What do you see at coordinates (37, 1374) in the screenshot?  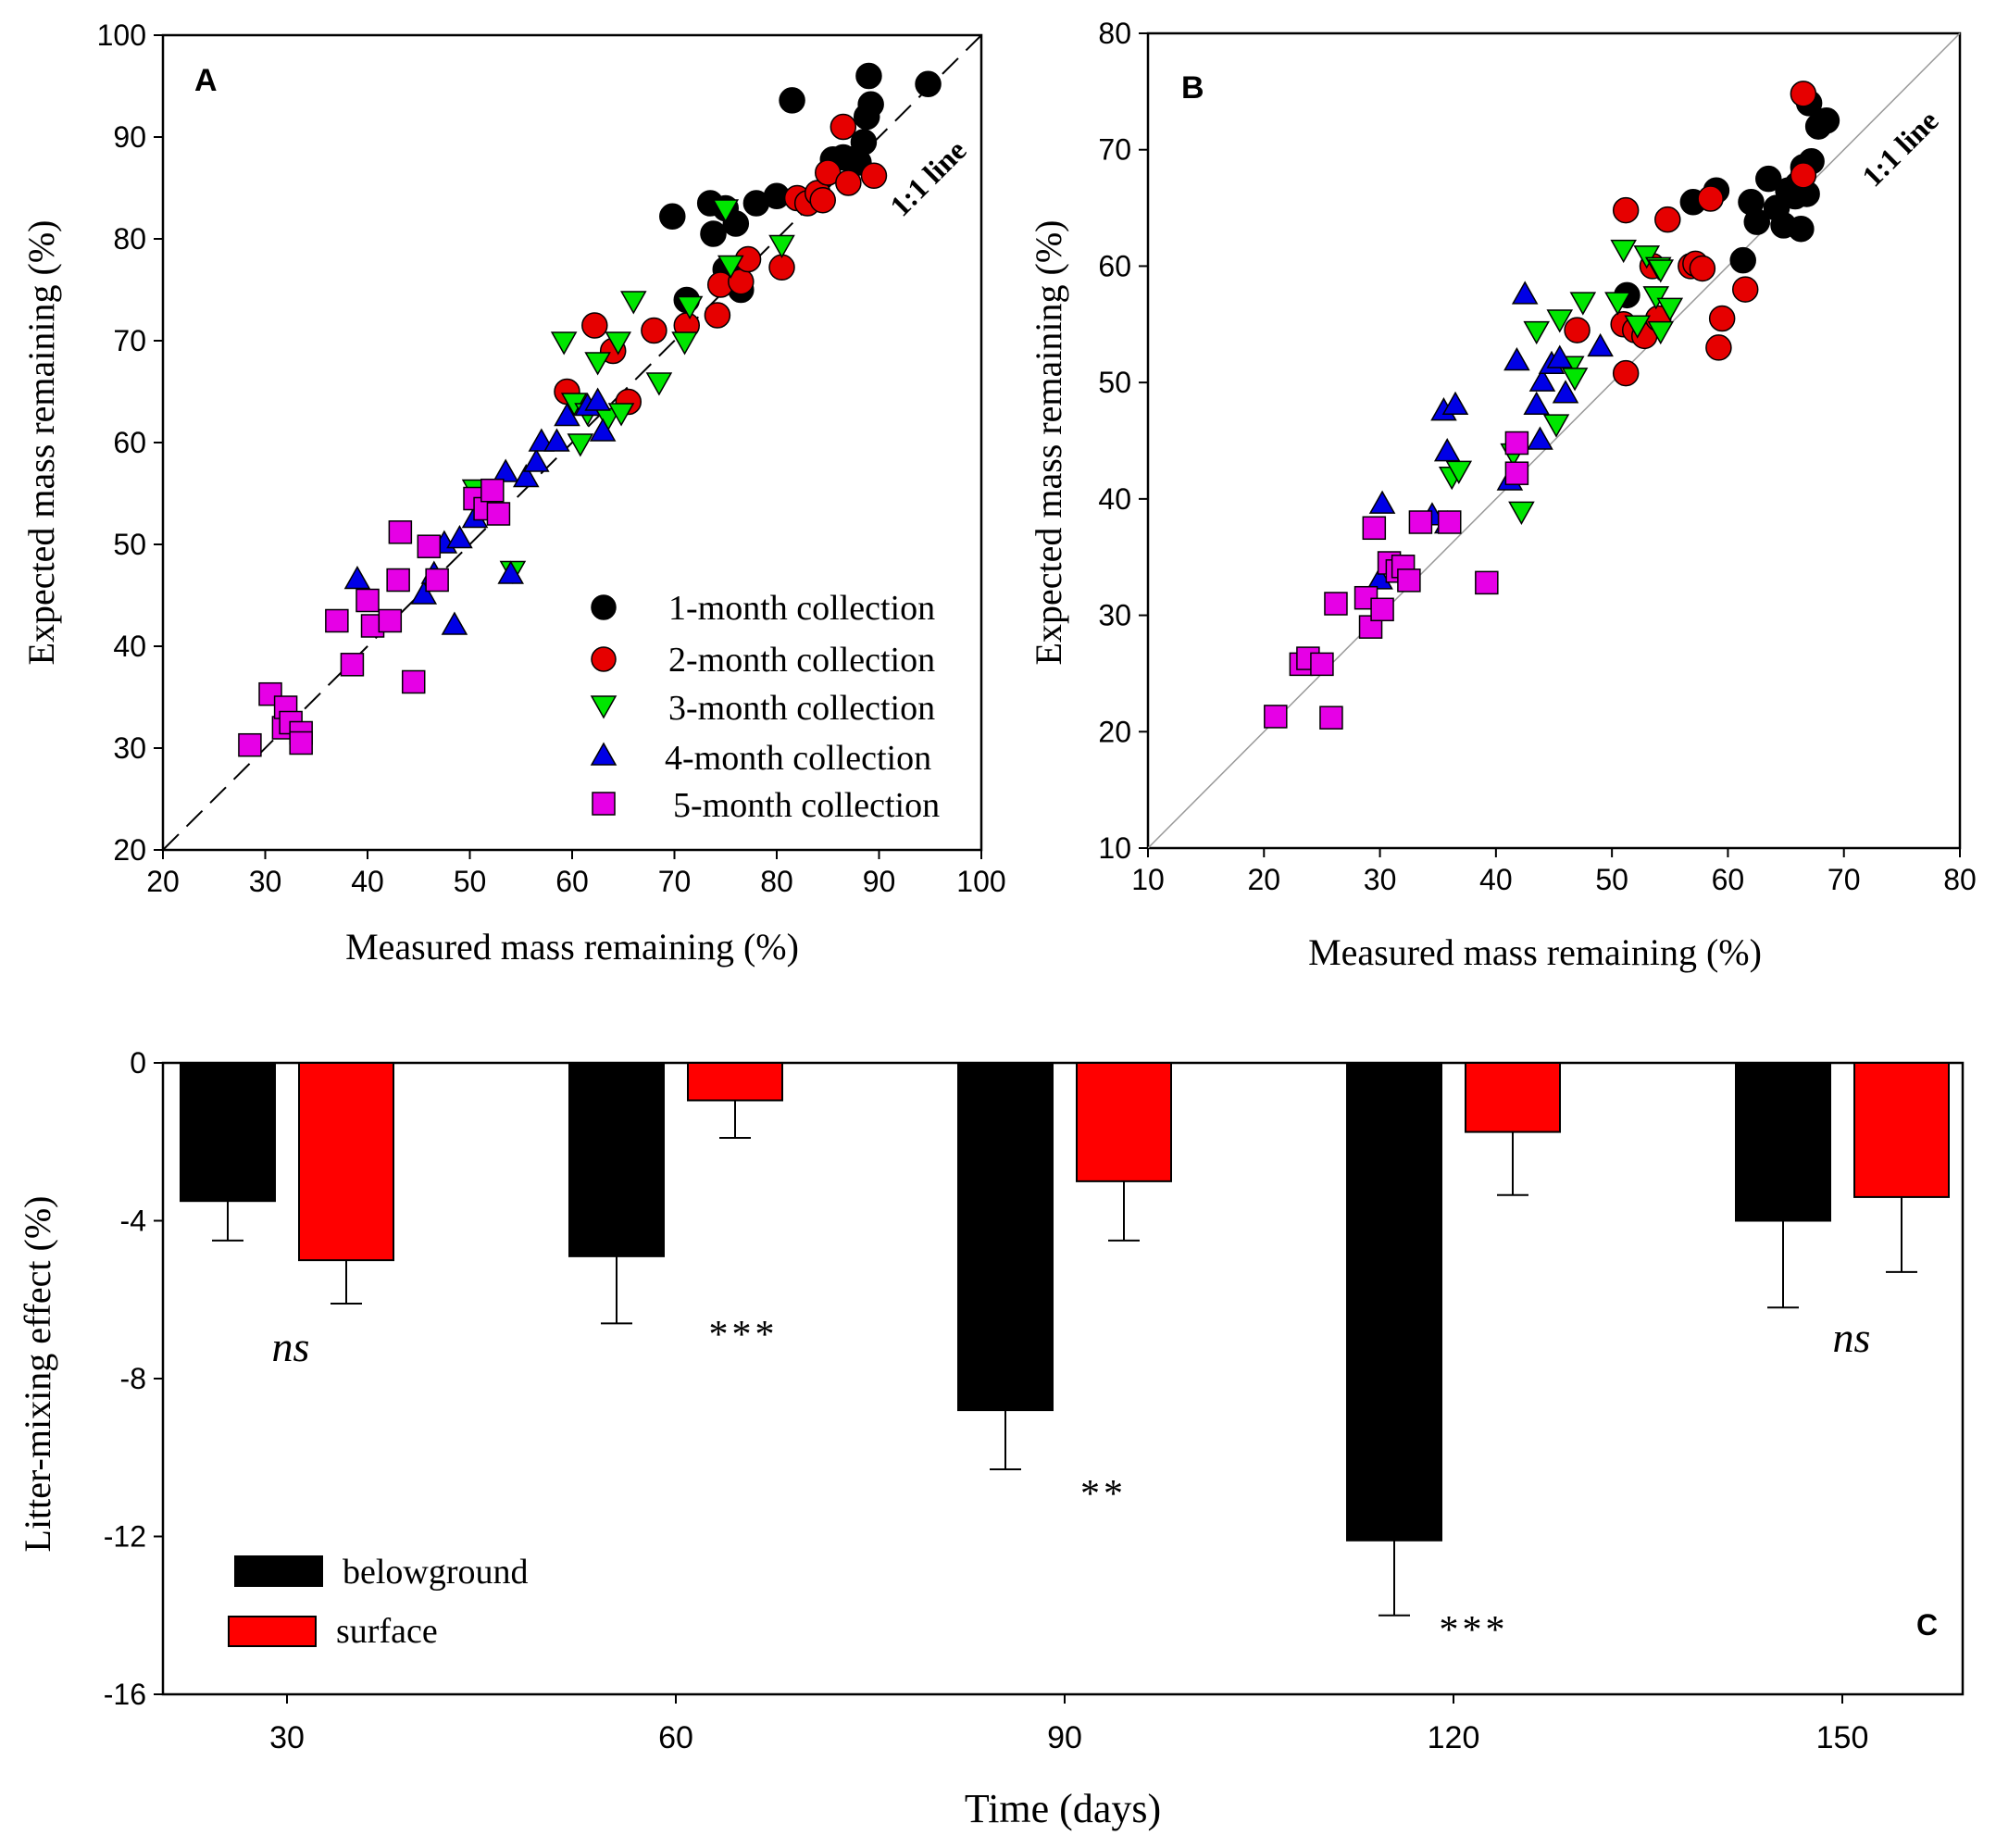 I see `panel-c-y-label: Litter-mixing effect (%)` at bounding box center [37, 1374].